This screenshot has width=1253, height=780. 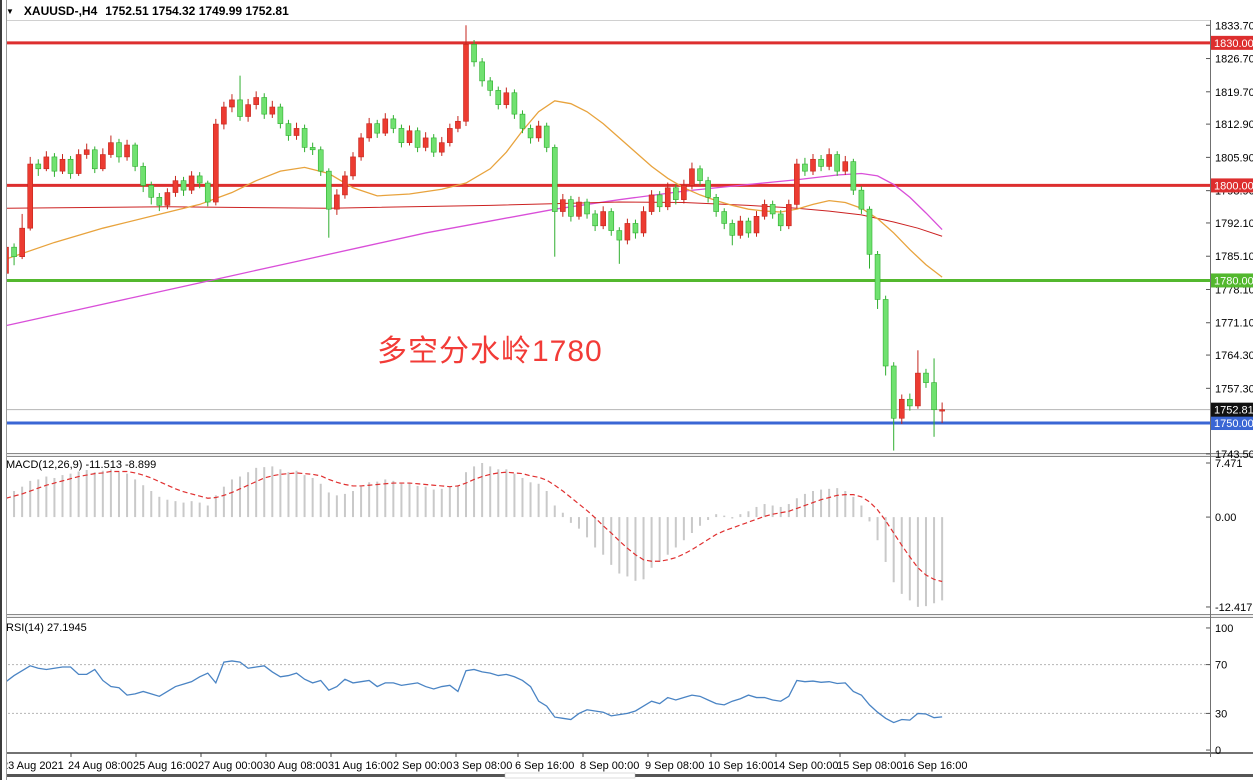 I want to click on symbol-period-label: XAUUSD-,H4, so click(x=60, y=11).